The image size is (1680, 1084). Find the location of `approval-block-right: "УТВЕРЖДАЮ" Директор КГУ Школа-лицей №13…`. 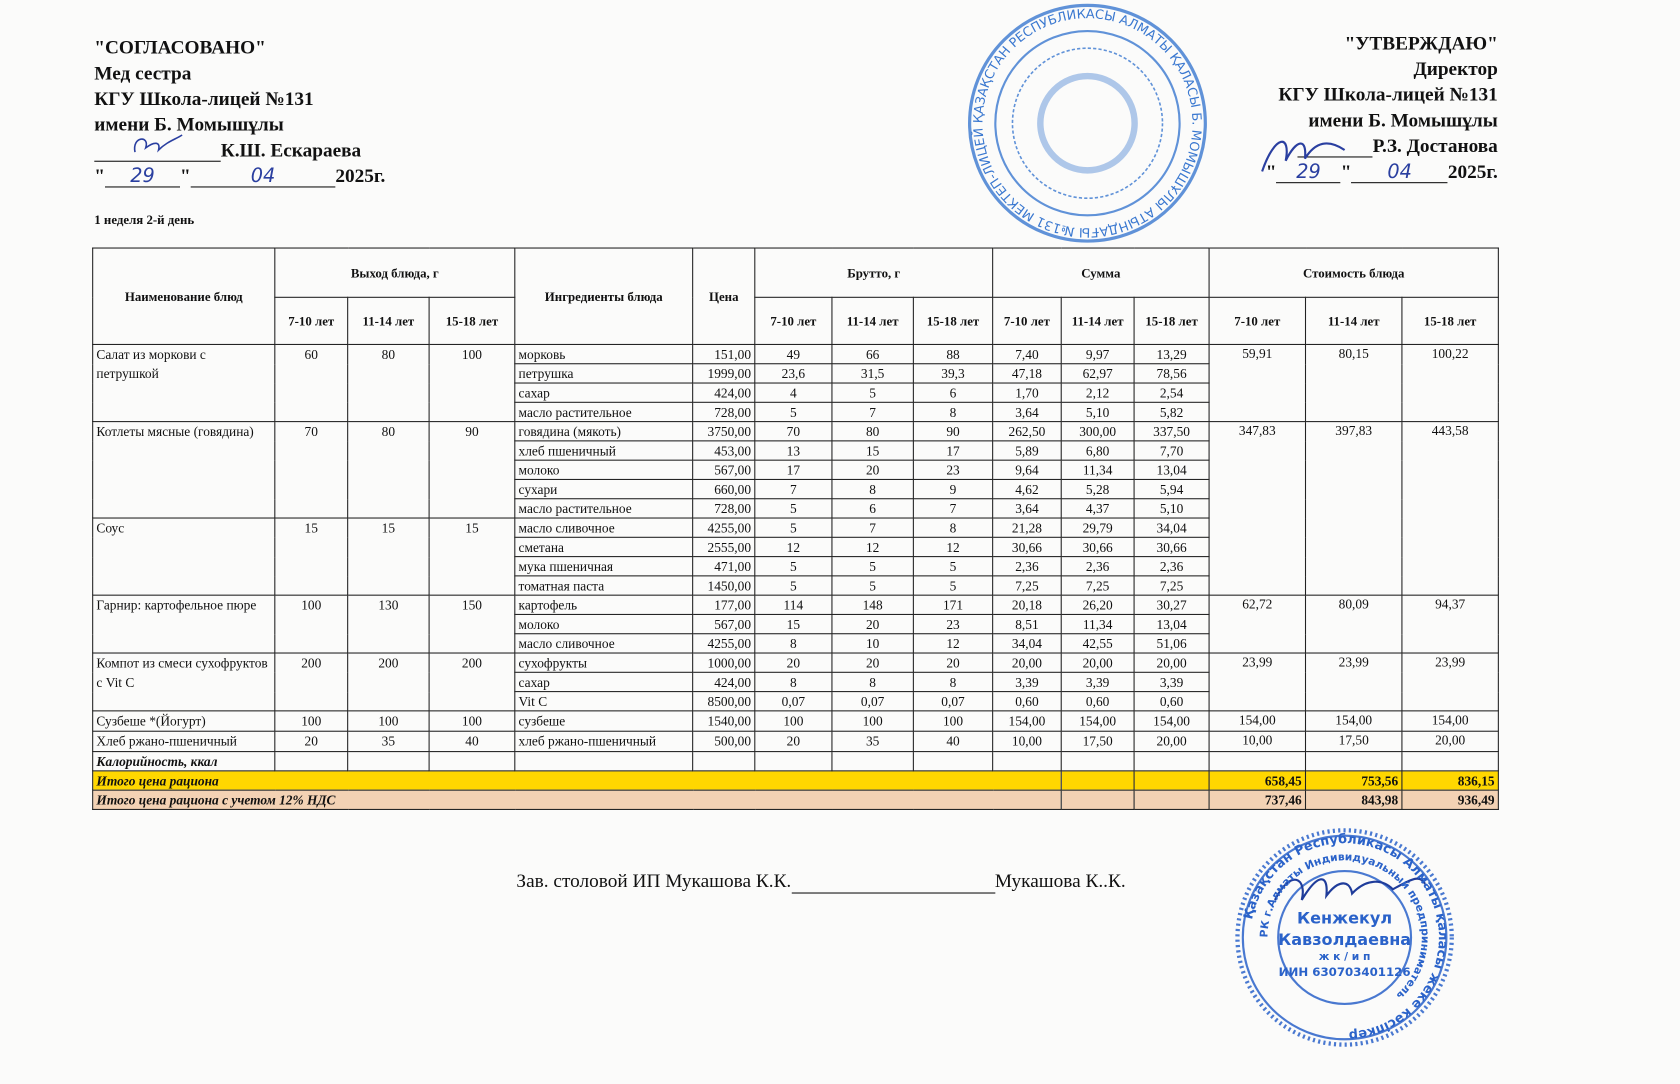

approval-block-right: "УТВЕРЖДАЮ" Директор КГУ Школа-лицей №13… is located at coordinates (1382, 107).